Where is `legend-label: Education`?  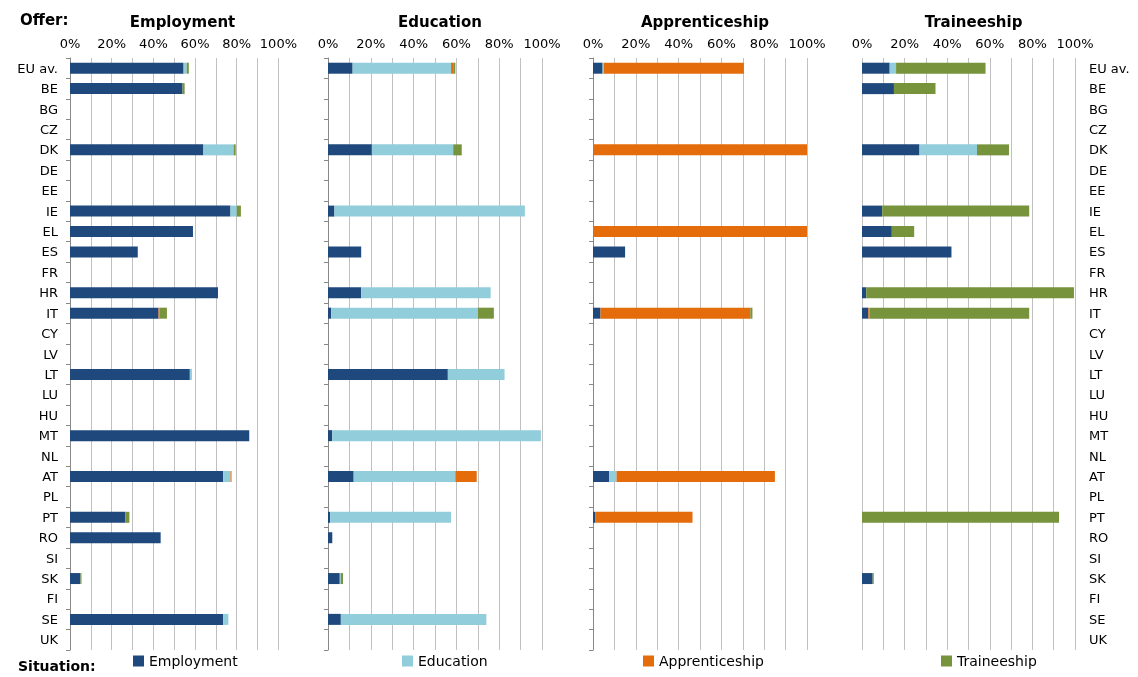 legend-label: Education is located at coordinates (453, 661).